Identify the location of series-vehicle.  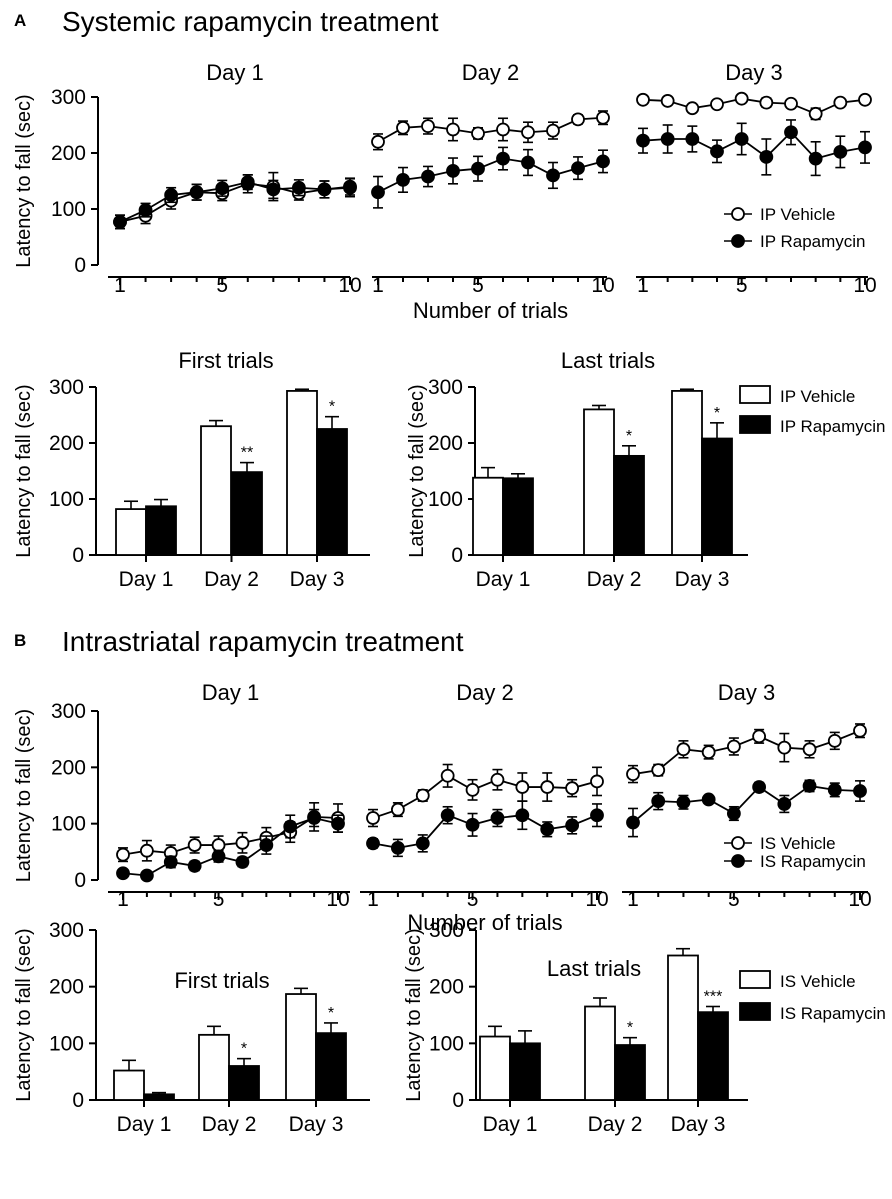
(485, 795).